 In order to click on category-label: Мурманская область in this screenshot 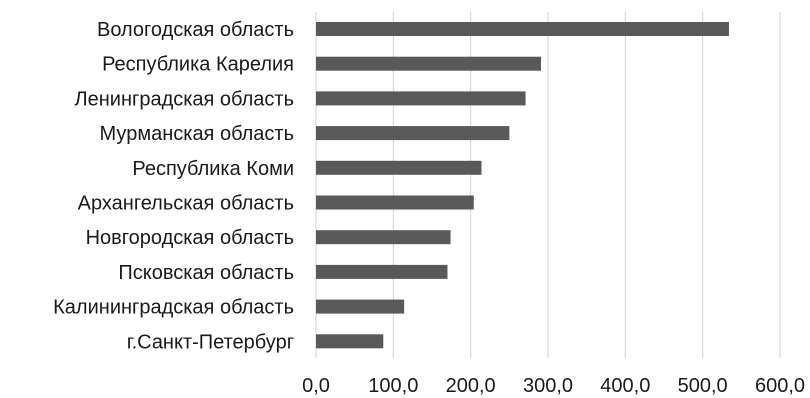, I will do `click(197, 134)`.